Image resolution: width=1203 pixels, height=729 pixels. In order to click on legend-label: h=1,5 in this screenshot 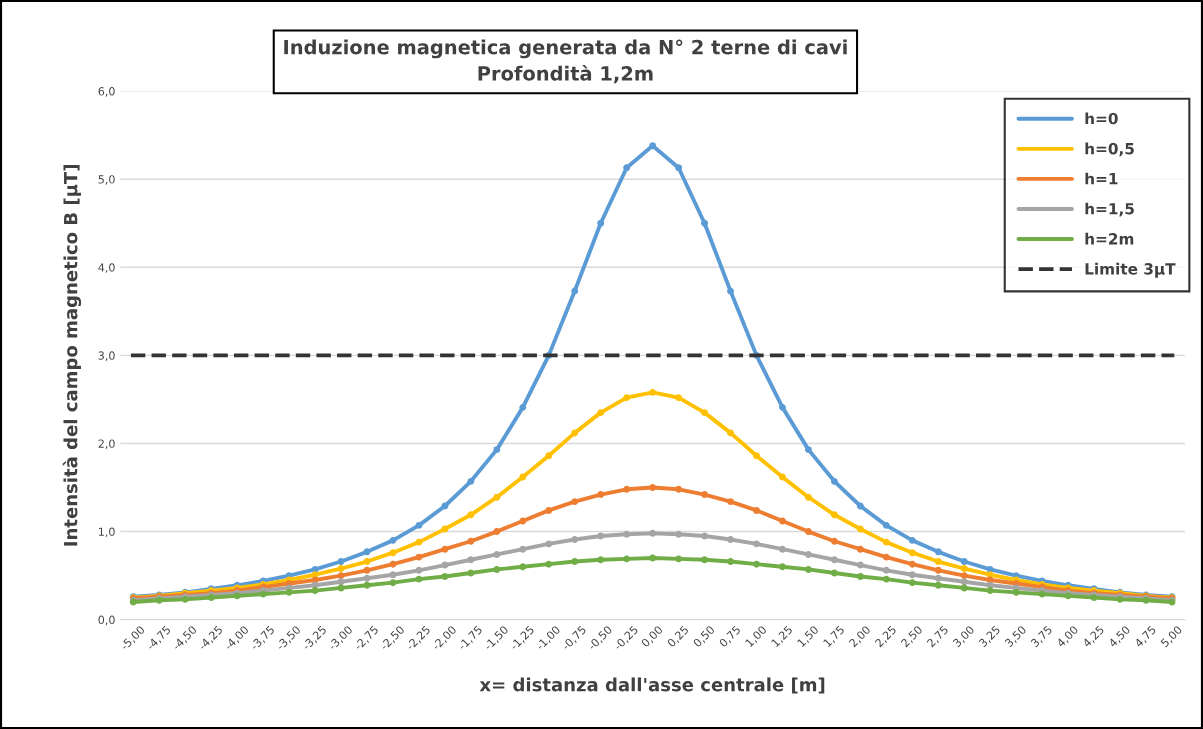, I will do `click(1109, 209)`.